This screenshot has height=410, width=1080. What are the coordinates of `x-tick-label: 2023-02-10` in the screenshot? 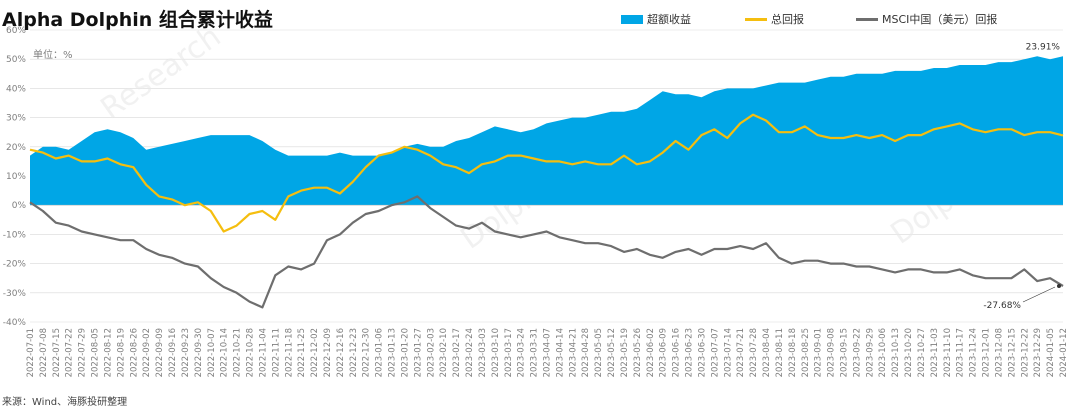 It's located at (444, 352).